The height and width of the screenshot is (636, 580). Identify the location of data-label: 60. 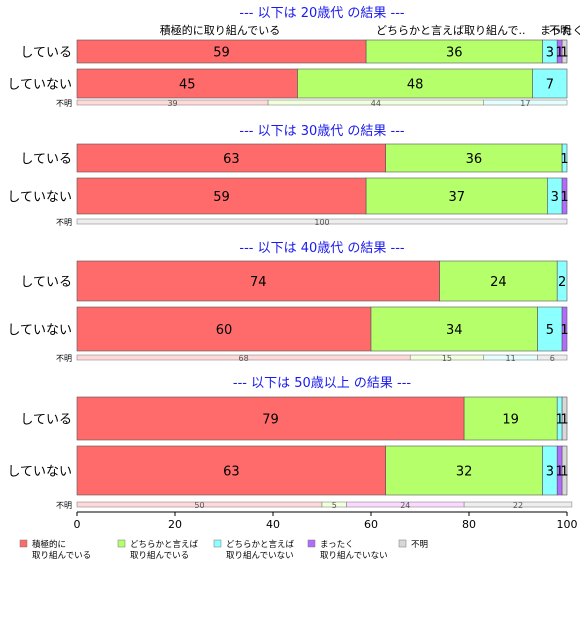
(224, 330).